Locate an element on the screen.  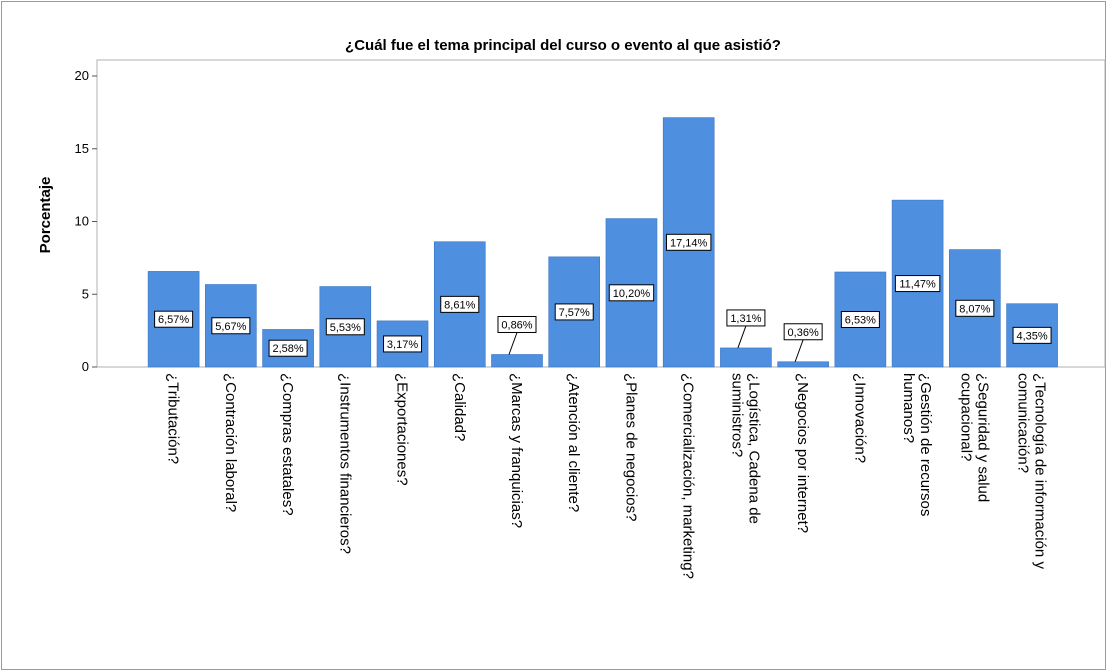
value-label: 7,57% is located at coordinates (574, 313).